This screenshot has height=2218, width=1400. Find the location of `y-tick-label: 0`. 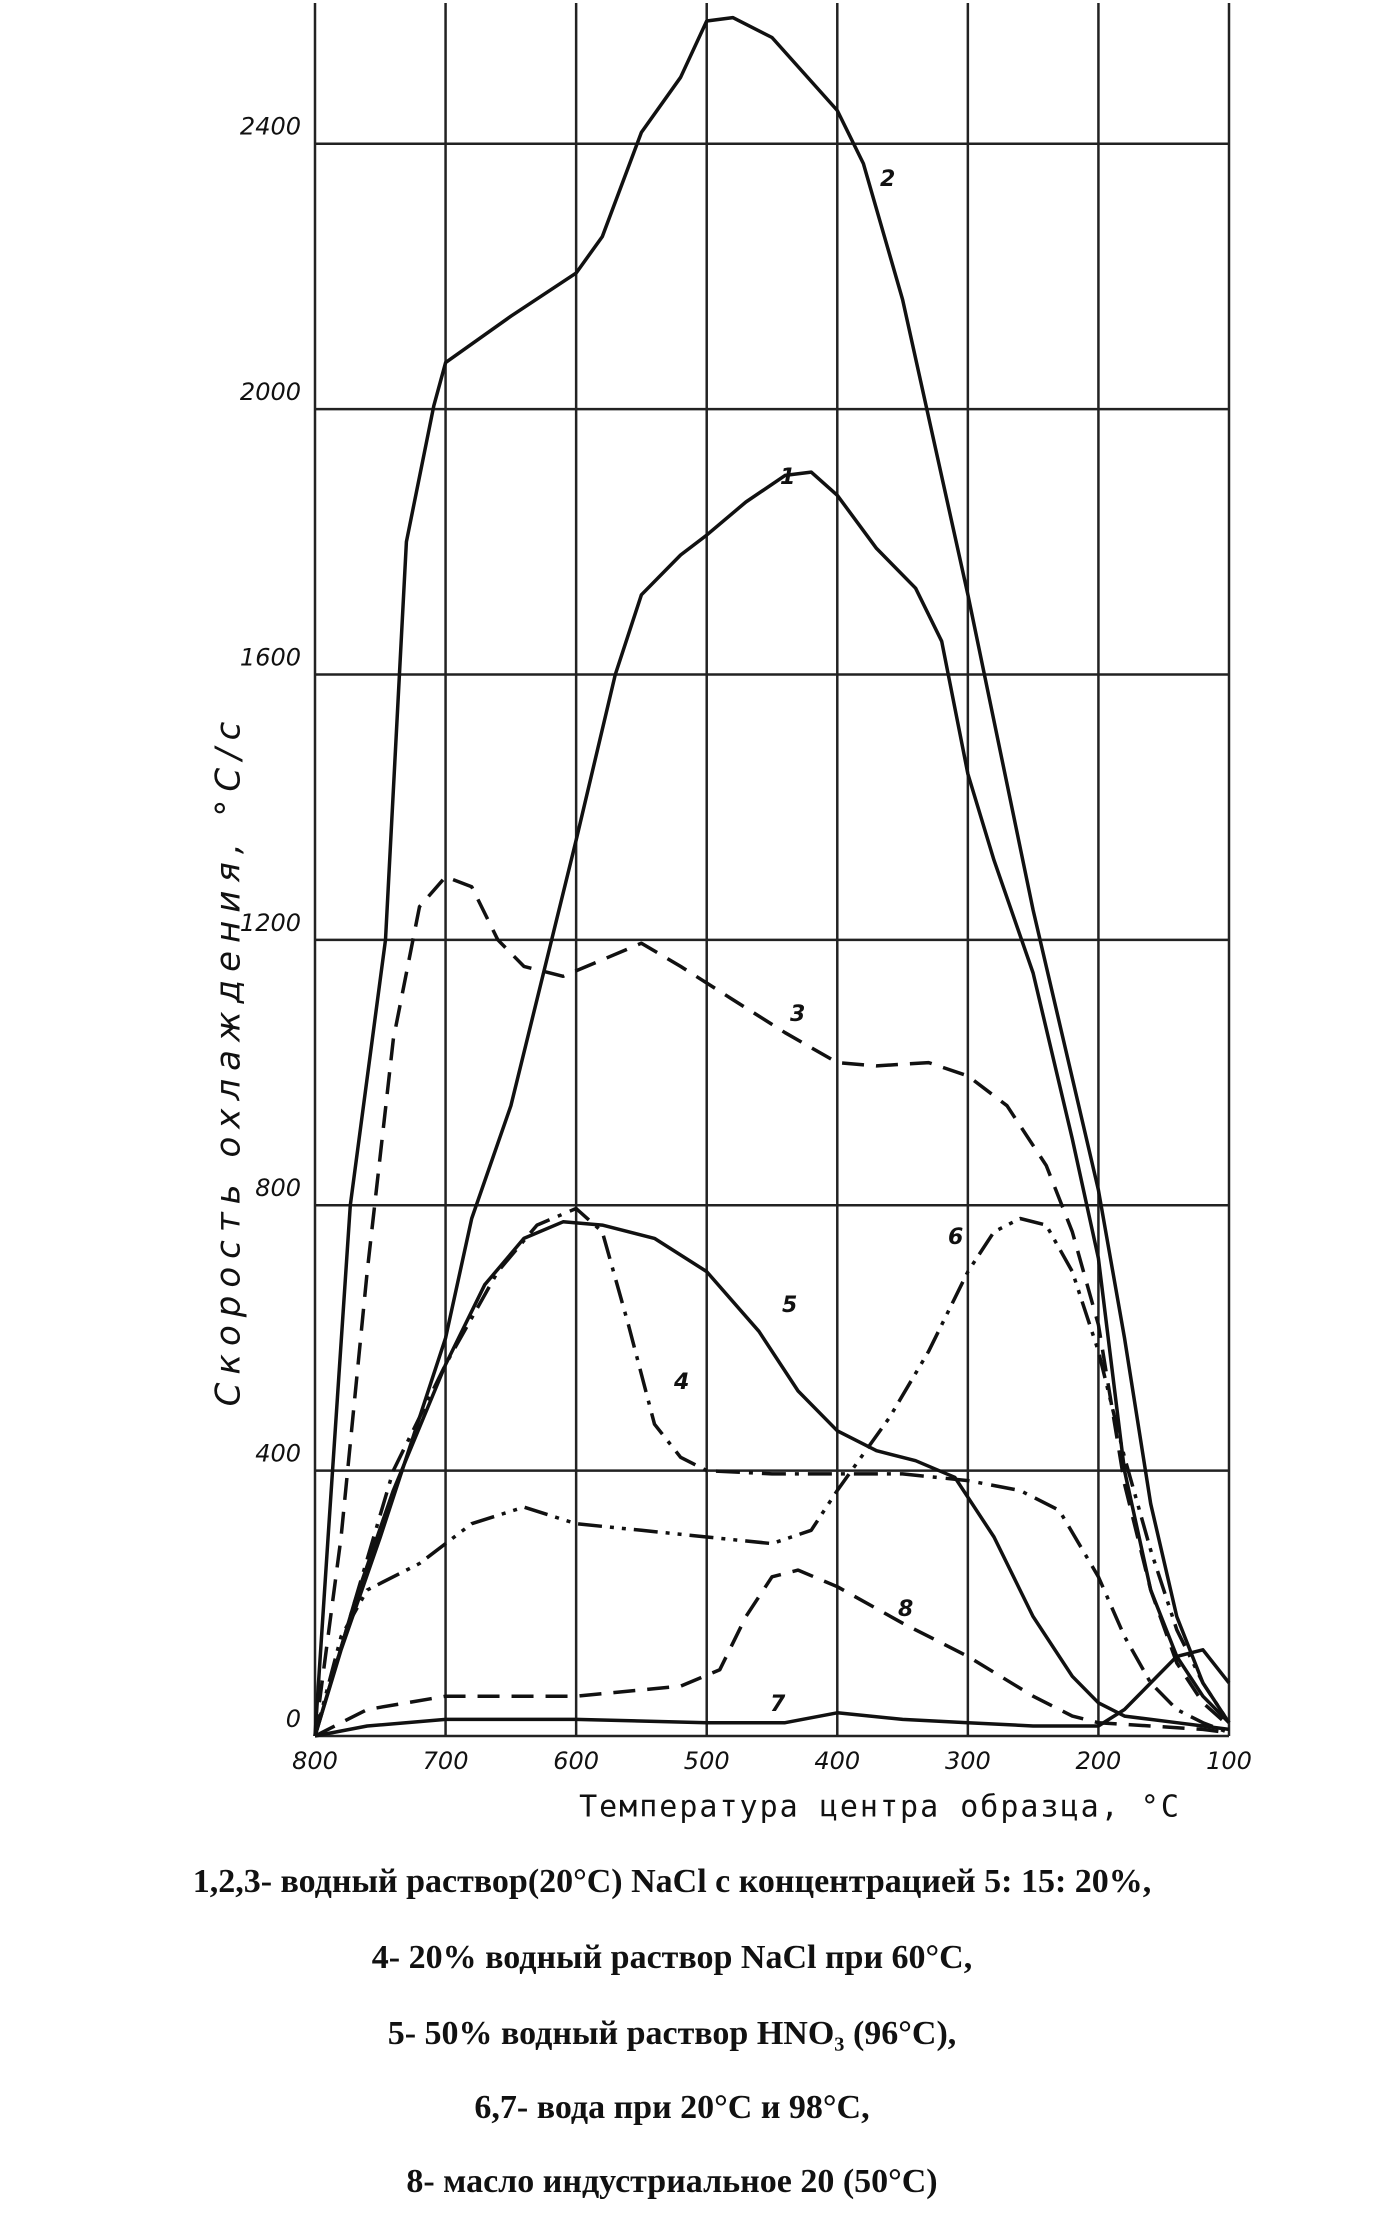

y-tick-label: 0 is located at coordinates (293, 1719).